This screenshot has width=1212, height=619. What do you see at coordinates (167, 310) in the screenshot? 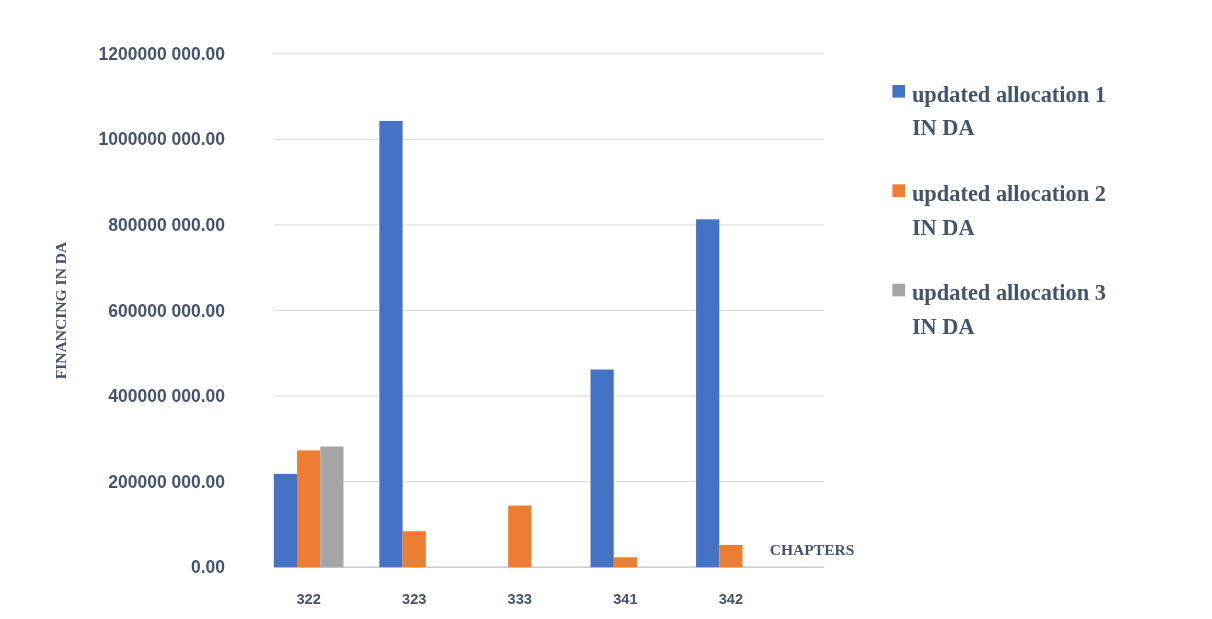
I see `y-tick-label: 600000 000.00` at bounding box center [167, 310].